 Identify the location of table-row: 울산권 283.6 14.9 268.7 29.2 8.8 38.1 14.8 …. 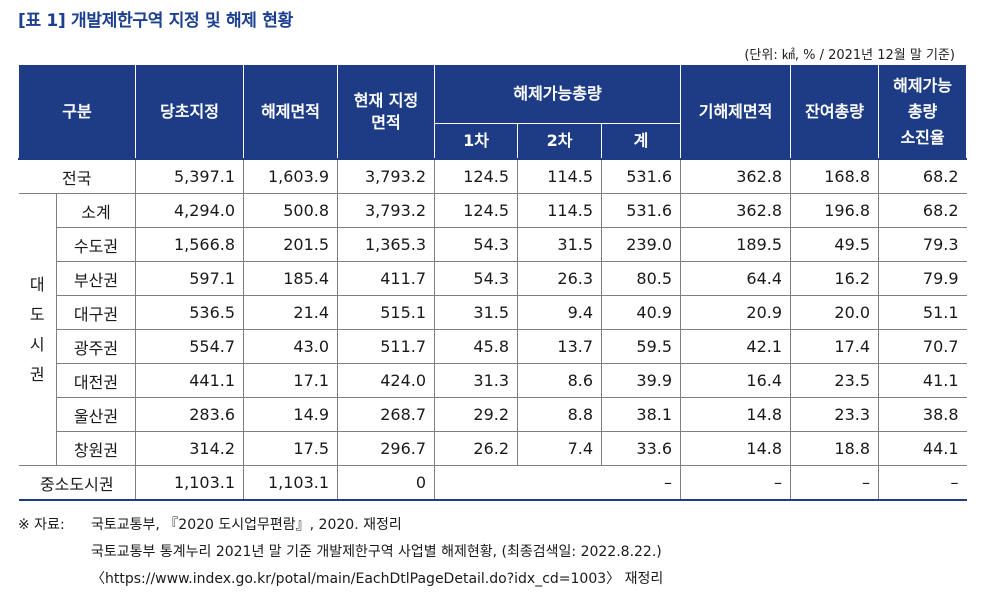
(493, 414).